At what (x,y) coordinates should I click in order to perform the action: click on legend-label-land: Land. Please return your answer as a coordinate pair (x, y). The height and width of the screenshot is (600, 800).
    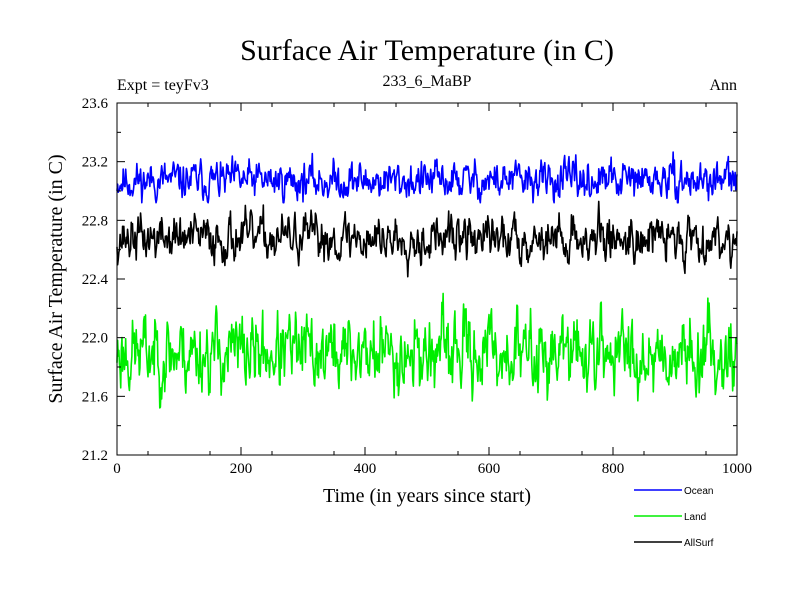
    Looking at the image, I should click on (695, 517).